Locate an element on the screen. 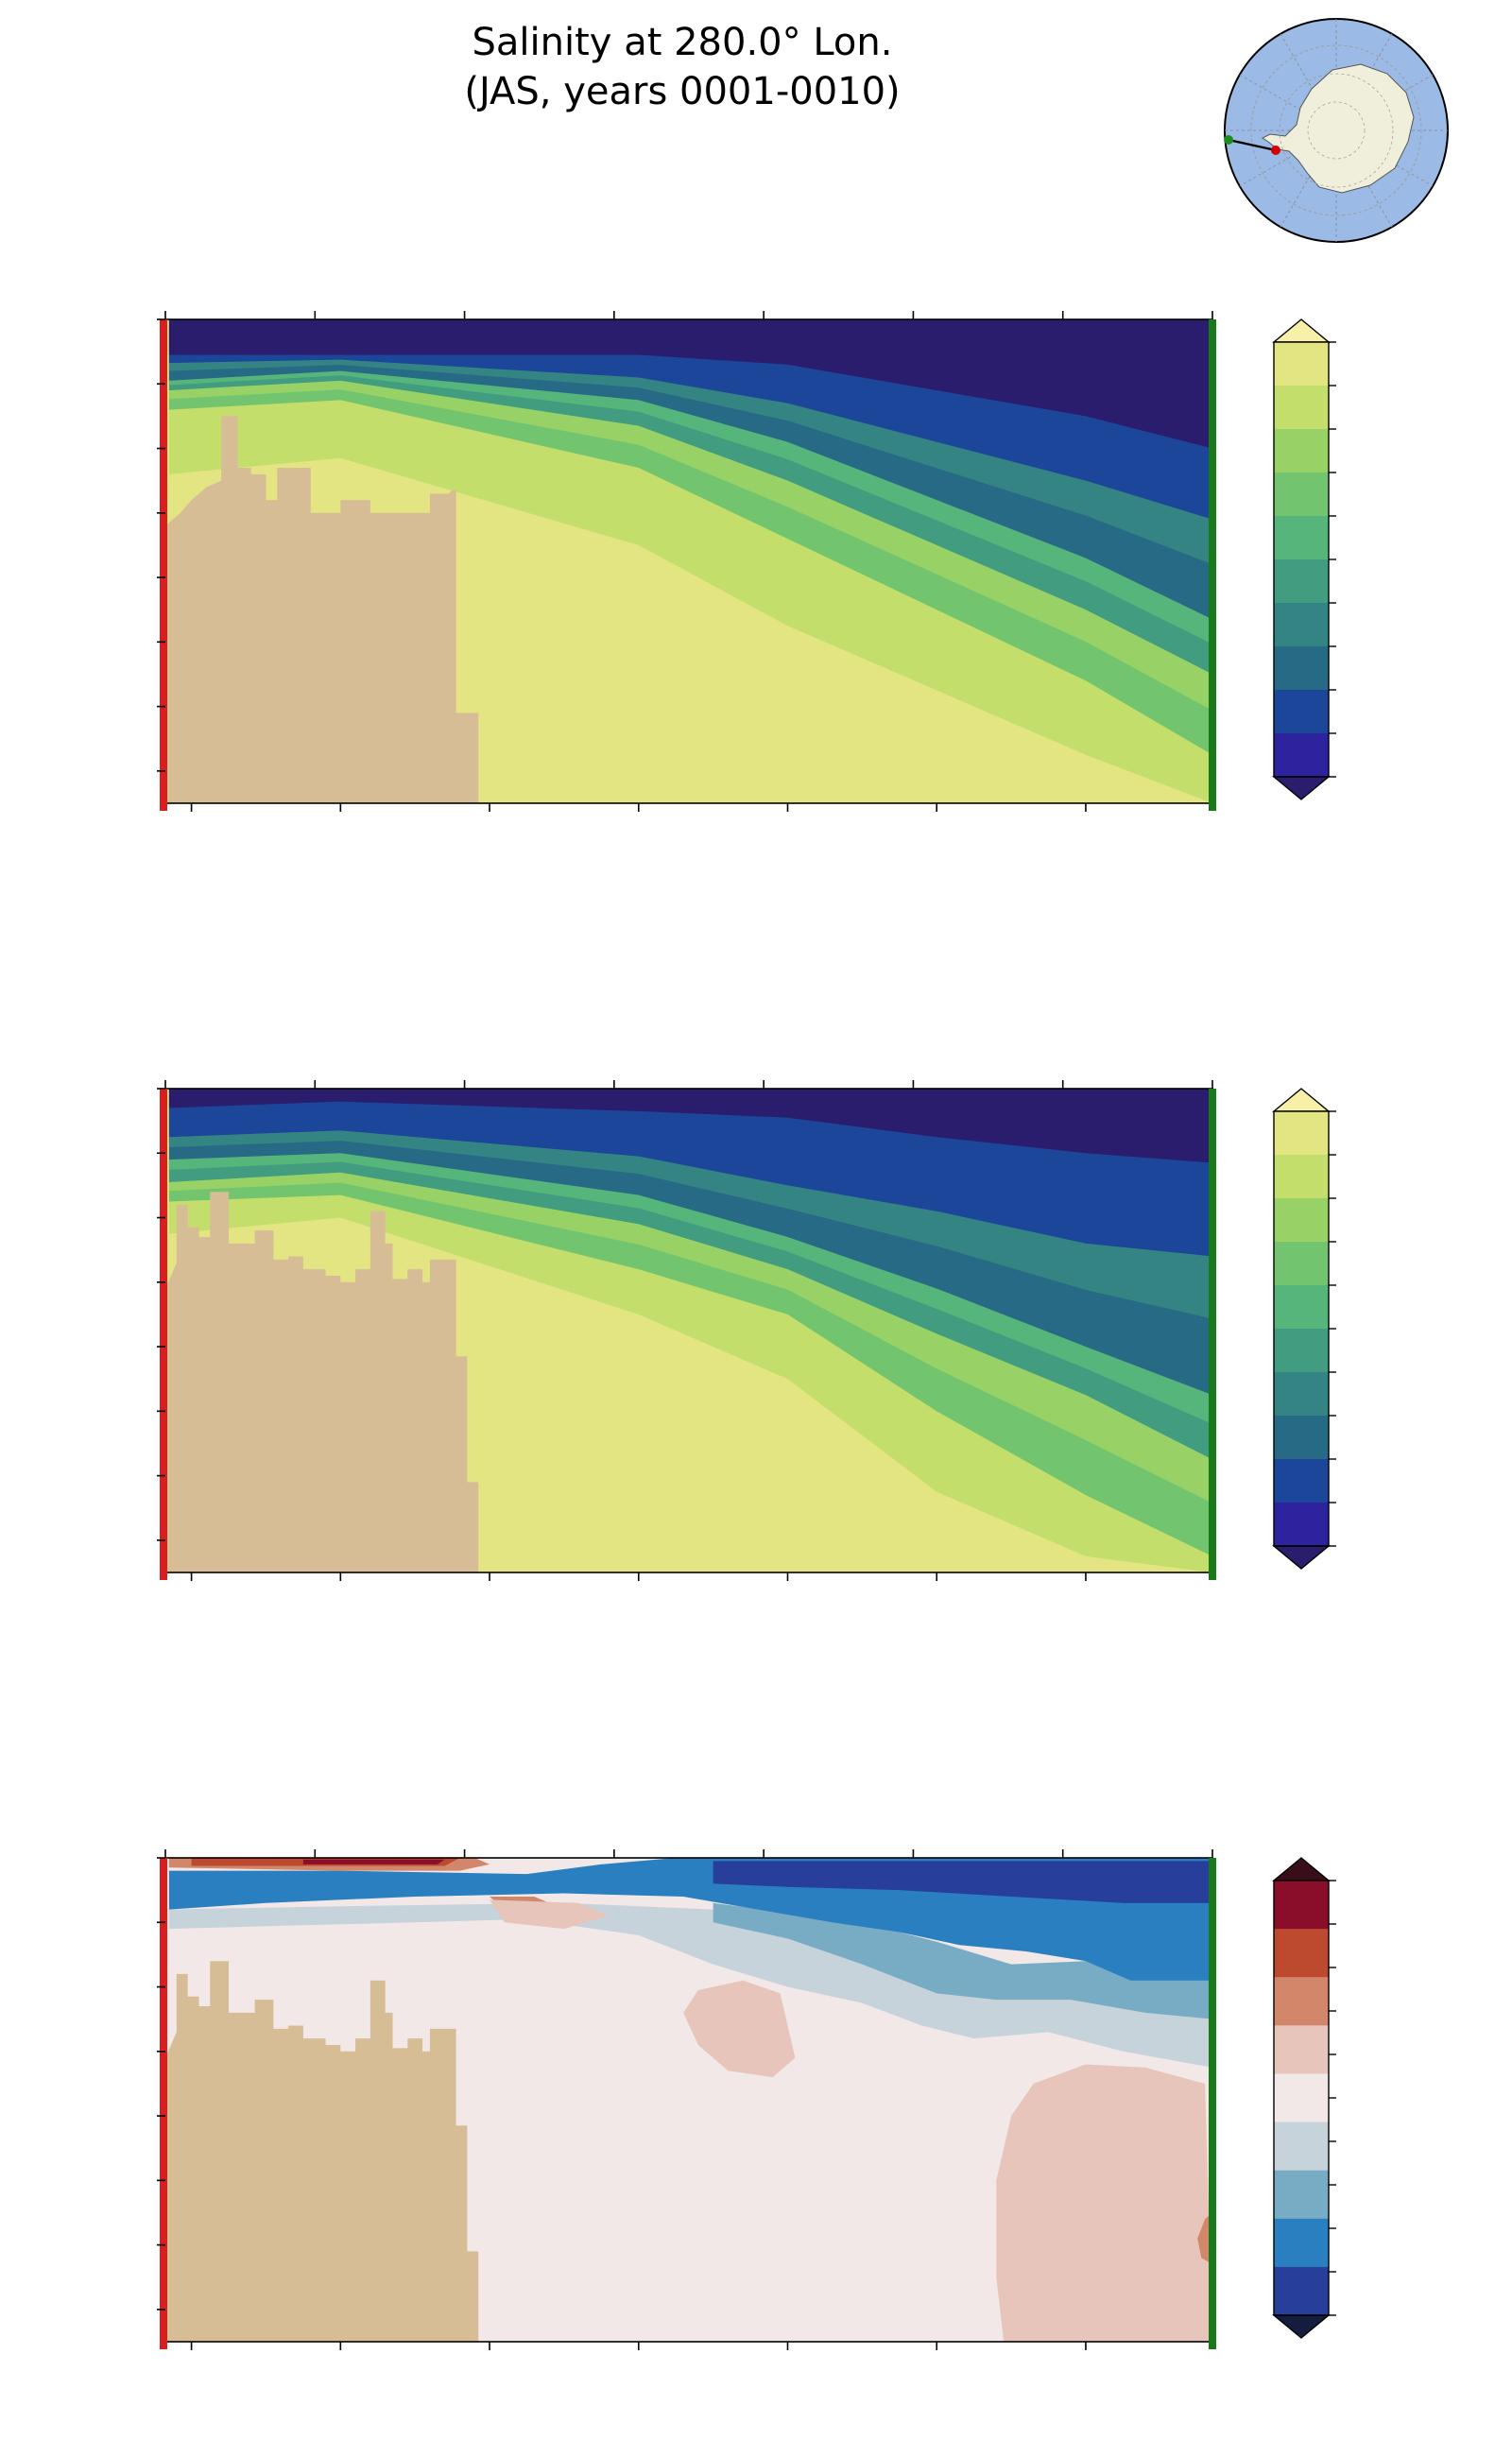 The image size is (1512, 2457). figure-title-line1: Salinity at 280.0° Lon. is located at coordinates (682, 42).